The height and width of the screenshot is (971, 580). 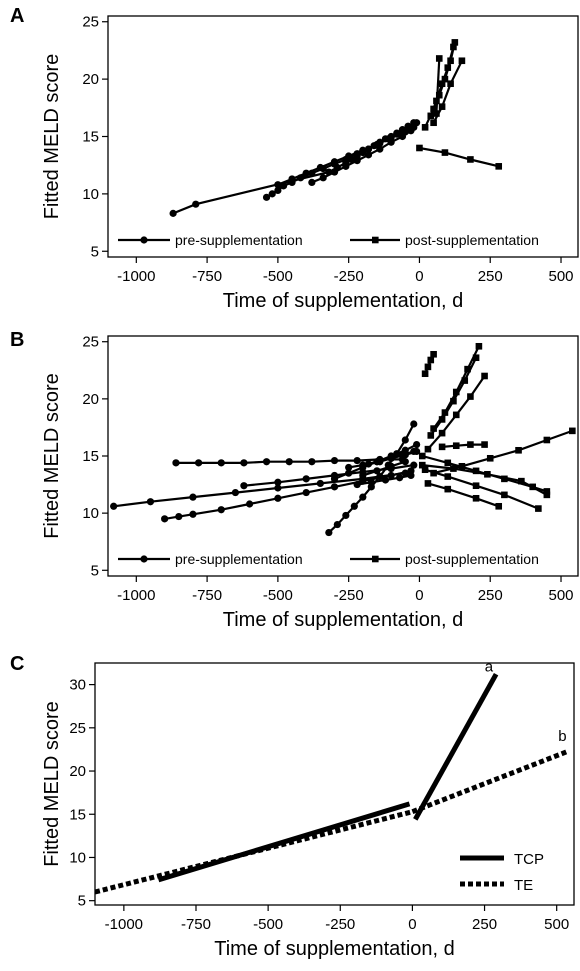 What do you see at coordinates (328, 240) in the screenshot?
I see `legend-a: pre-supplementation post-supplementation` at bounding box center [328, 240].